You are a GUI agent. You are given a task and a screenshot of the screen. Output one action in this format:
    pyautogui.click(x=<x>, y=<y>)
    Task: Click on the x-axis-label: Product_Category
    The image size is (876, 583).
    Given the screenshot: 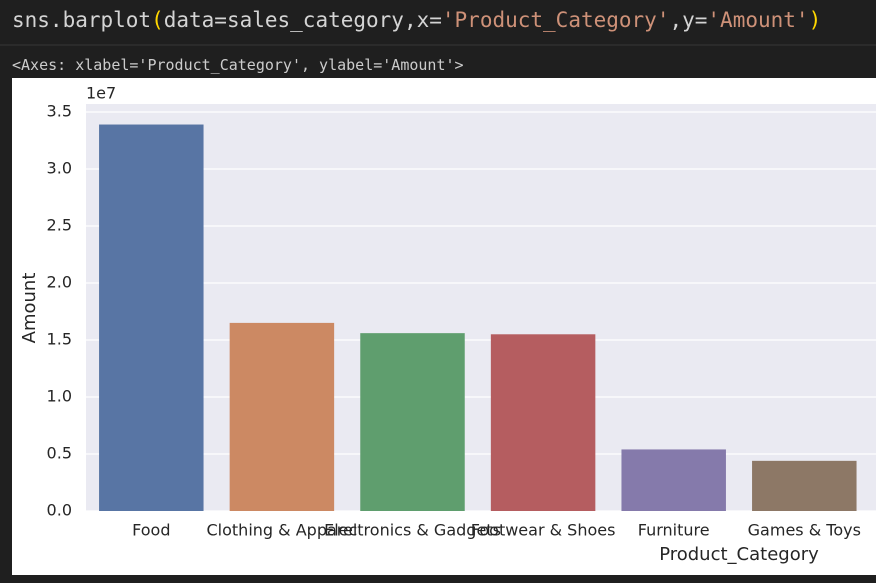 What is the action you would take?
    pyautogui.click(x=739, y=554)
    